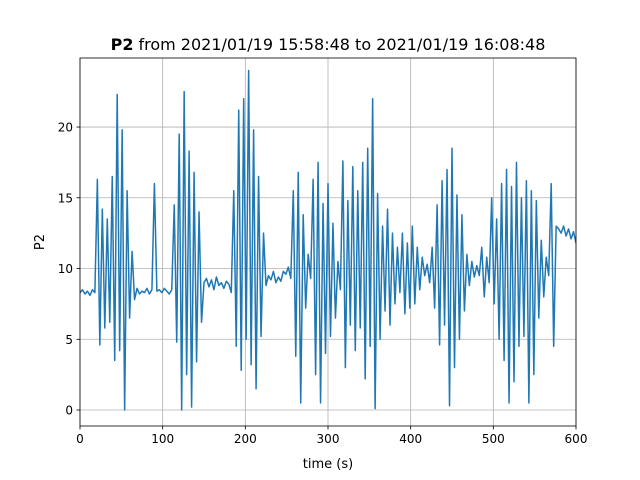 The height and width of the screenshot is (480, 640). Describe the element at coordinates (493, 439) in the screenshot. I see `x-tick-label: 500` at that location.